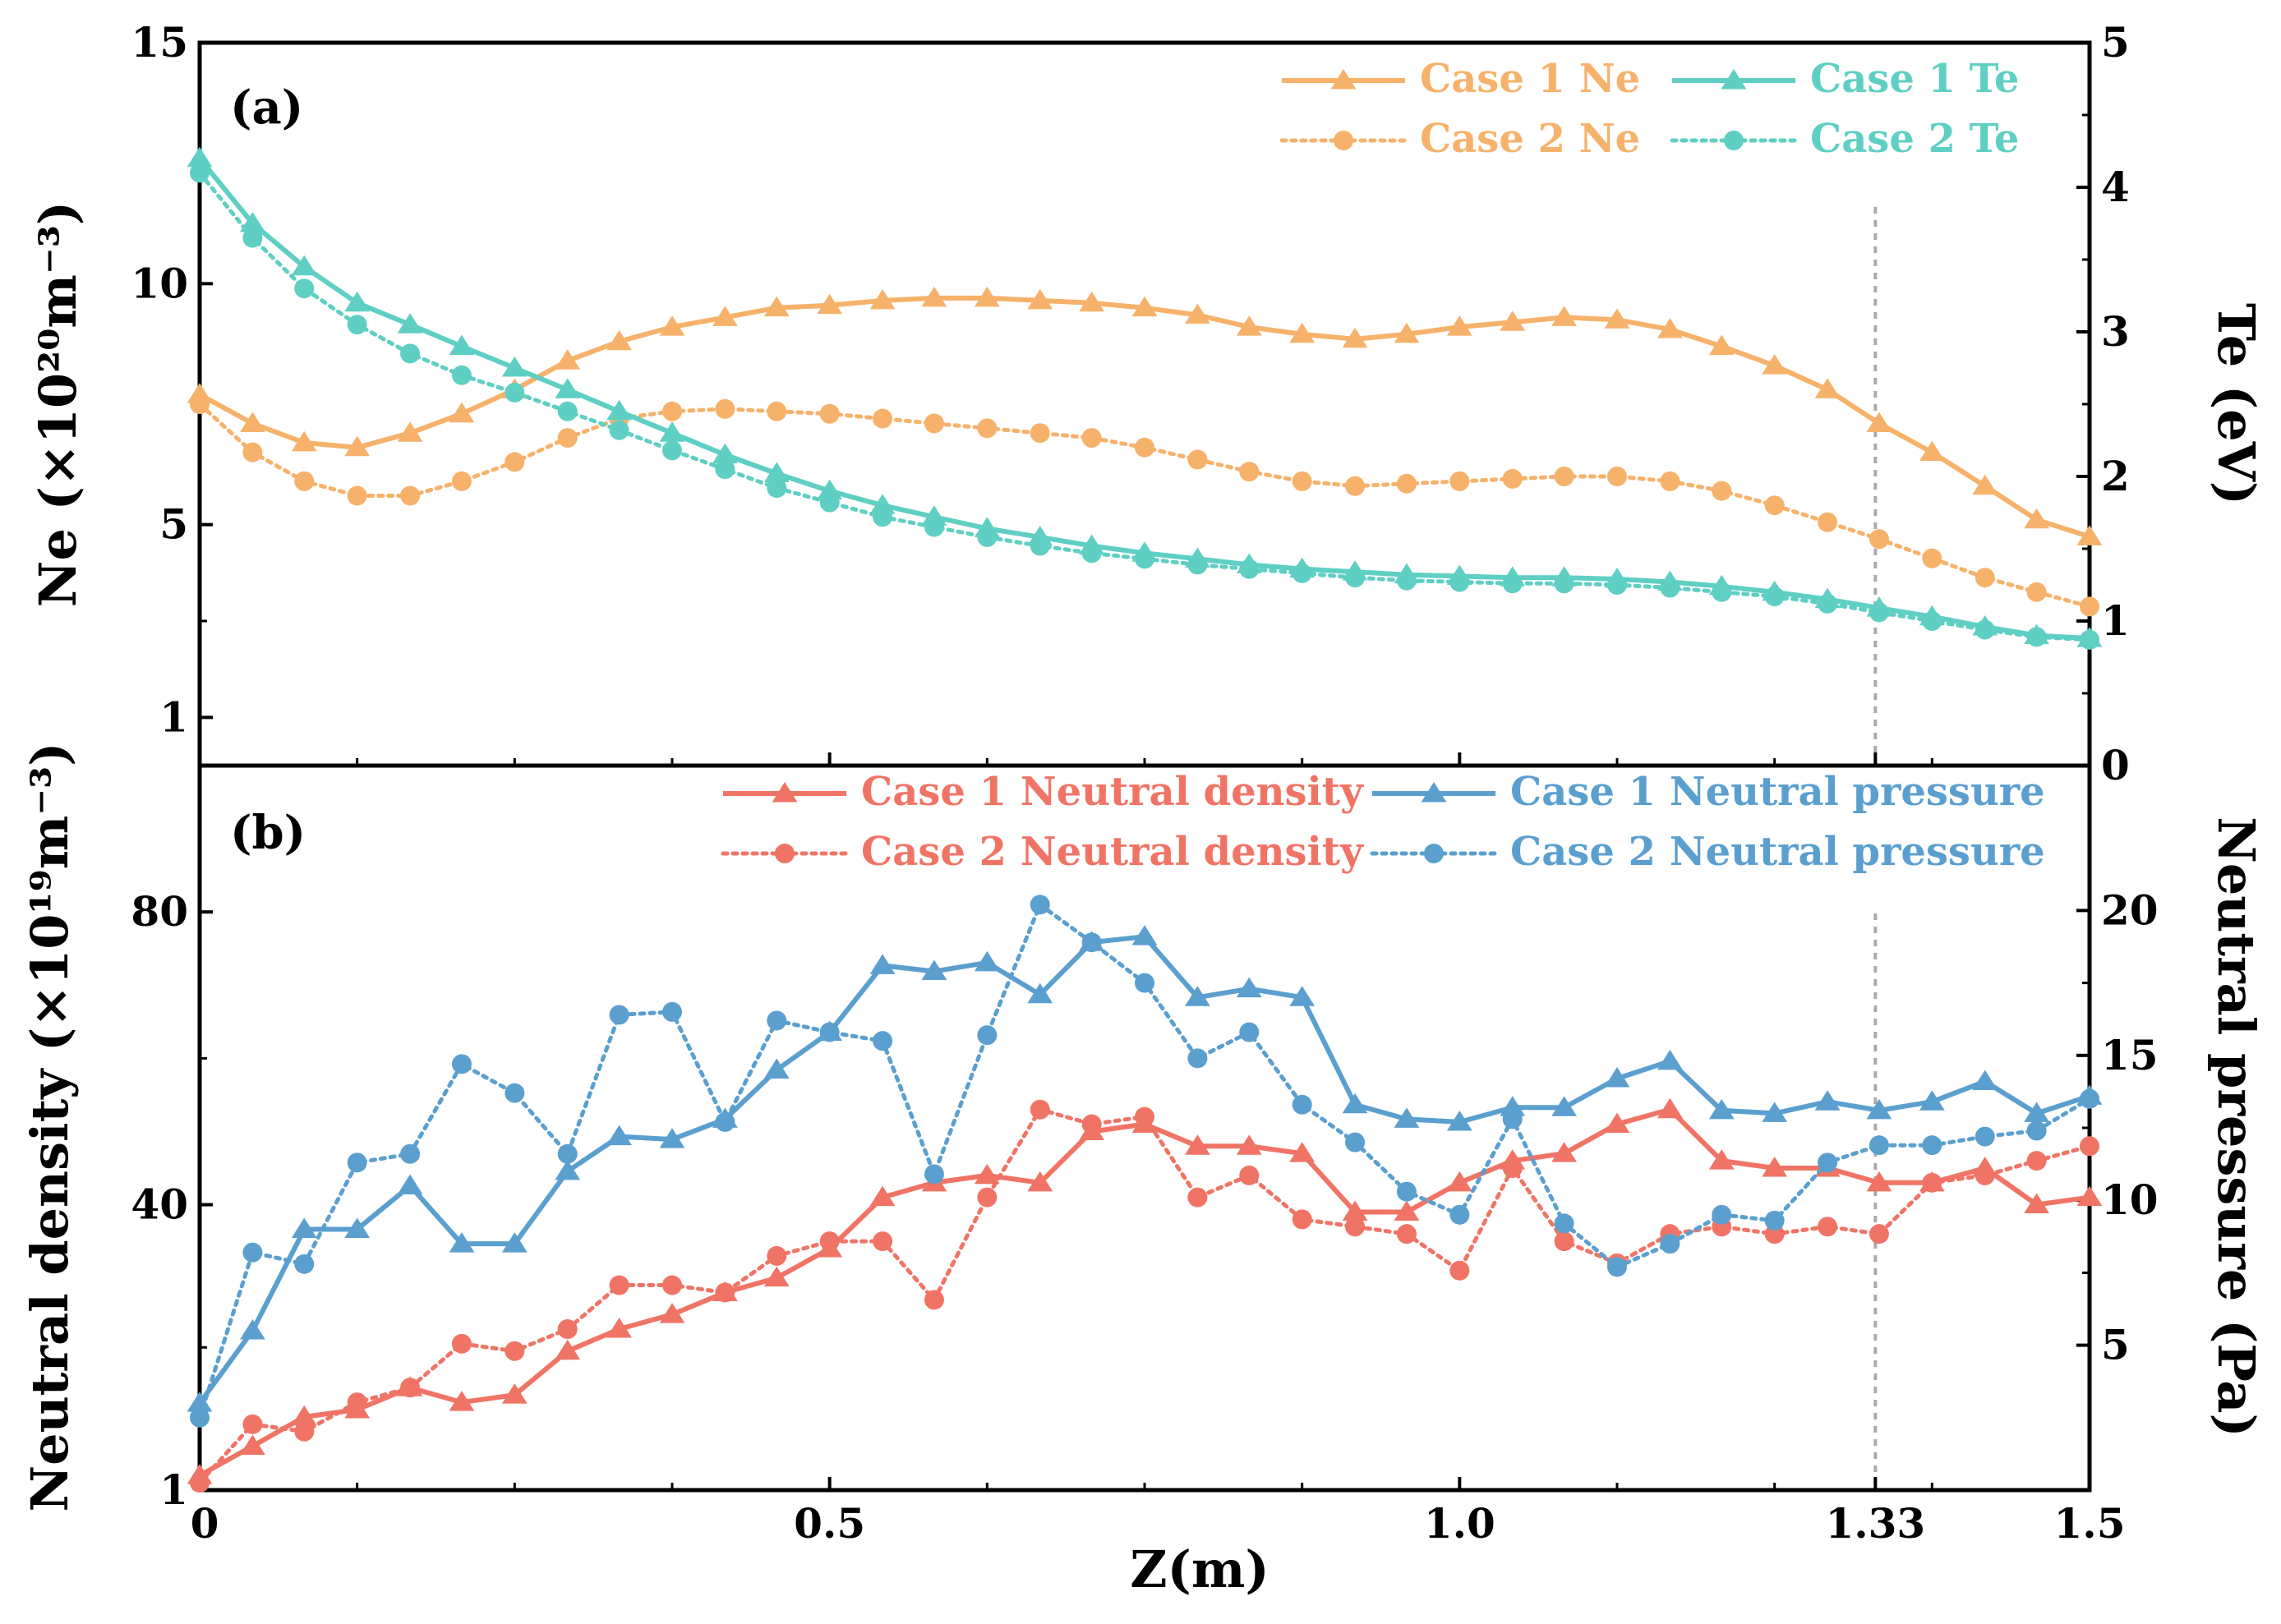 The width and height of the screenshot is (2281, 1624). What do you see at coordinates (1914, 139) in the screenshot?
I see `legend-label: Case 2 Te` at bounding box center [1914, 139].